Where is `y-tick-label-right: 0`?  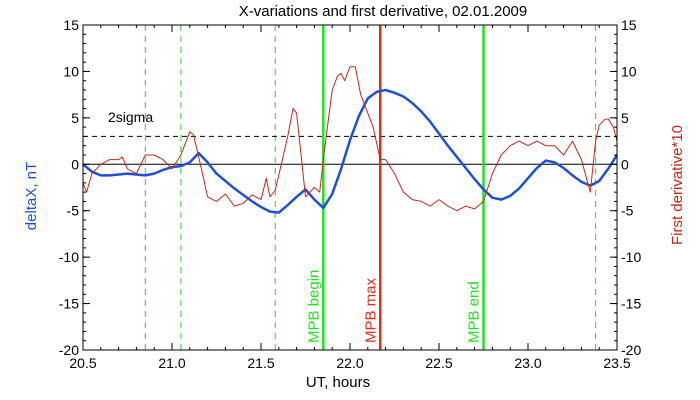
y-tick-label-right: 0 is located at coordinates (625, 164).